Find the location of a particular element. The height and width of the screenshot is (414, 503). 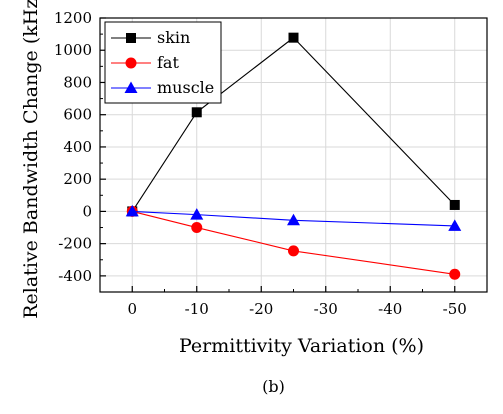

x-tick-label: -40 is located at coordinates (390, 309).